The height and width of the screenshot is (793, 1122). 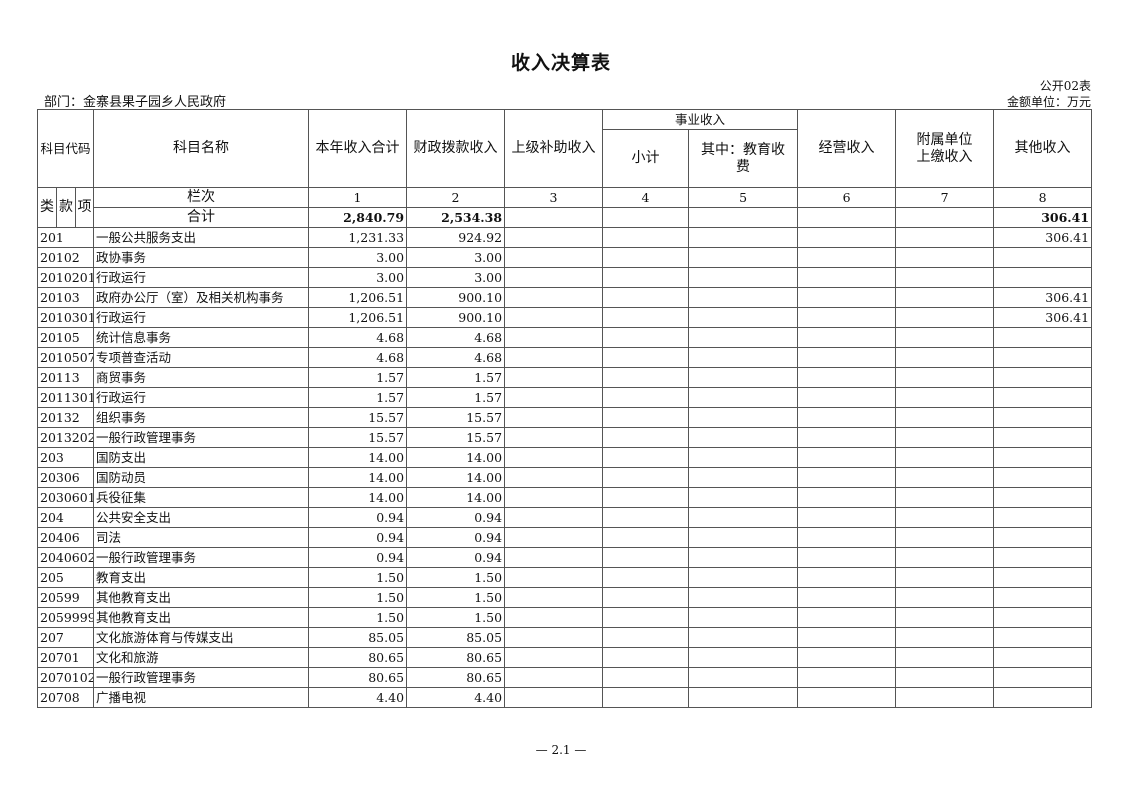 I want to click on totals-label: 合计, so click(x=201, y=217).